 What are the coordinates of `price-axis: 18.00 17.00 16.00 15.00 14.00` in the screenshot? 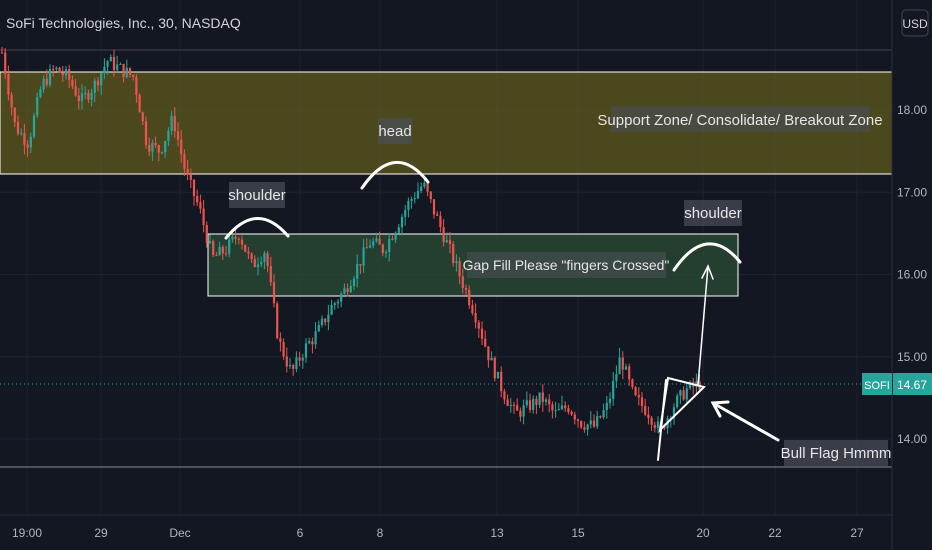 It's located at (909, 275).